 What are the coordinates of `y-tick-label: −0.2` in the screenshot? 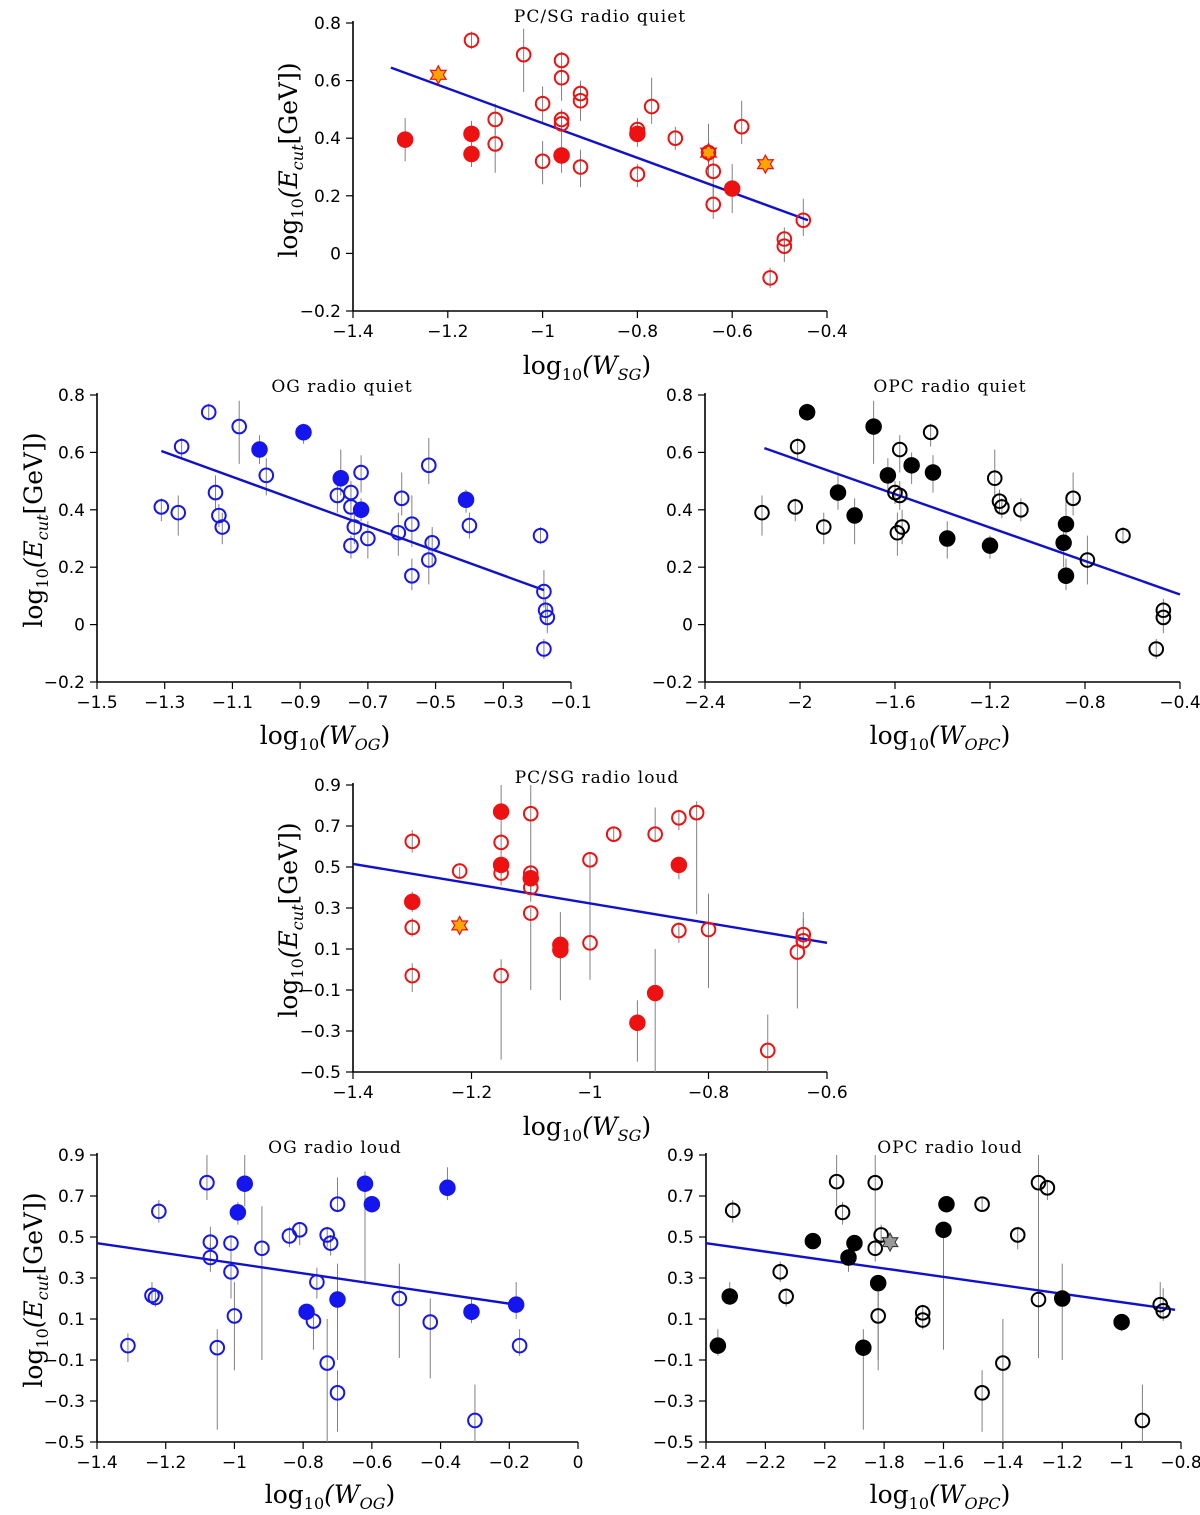 It's located at (64, 683).